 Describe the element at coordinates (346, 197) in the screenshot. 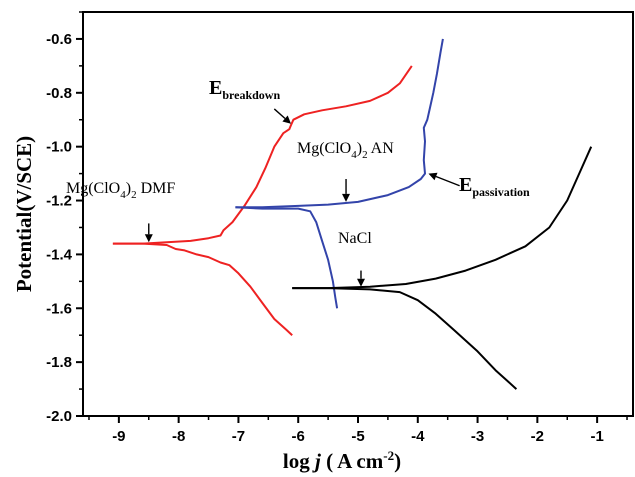

I see `arrow-an-head` at that location.